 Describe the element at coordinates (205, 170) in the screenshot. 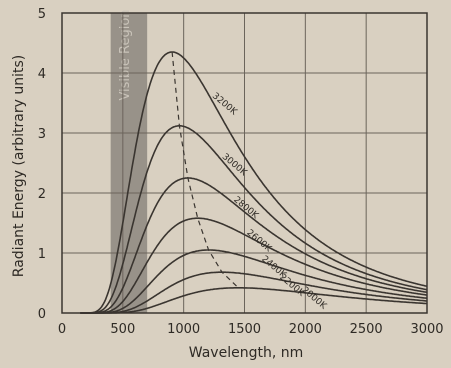

I see `peak-dashed-line` at that location.